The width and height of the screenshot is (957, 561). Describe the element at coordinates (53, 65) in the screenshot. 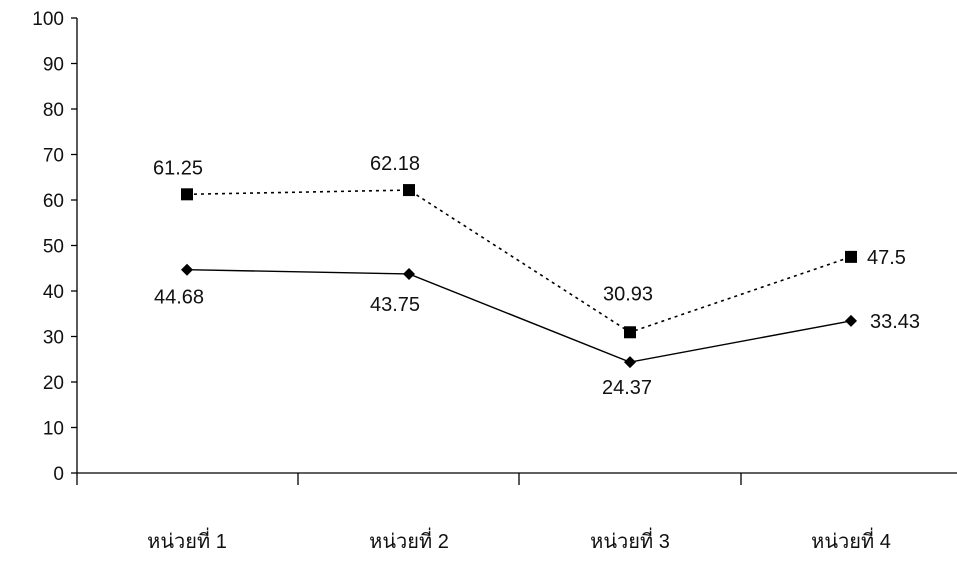

I see `y-tick-label: 90` at that location.